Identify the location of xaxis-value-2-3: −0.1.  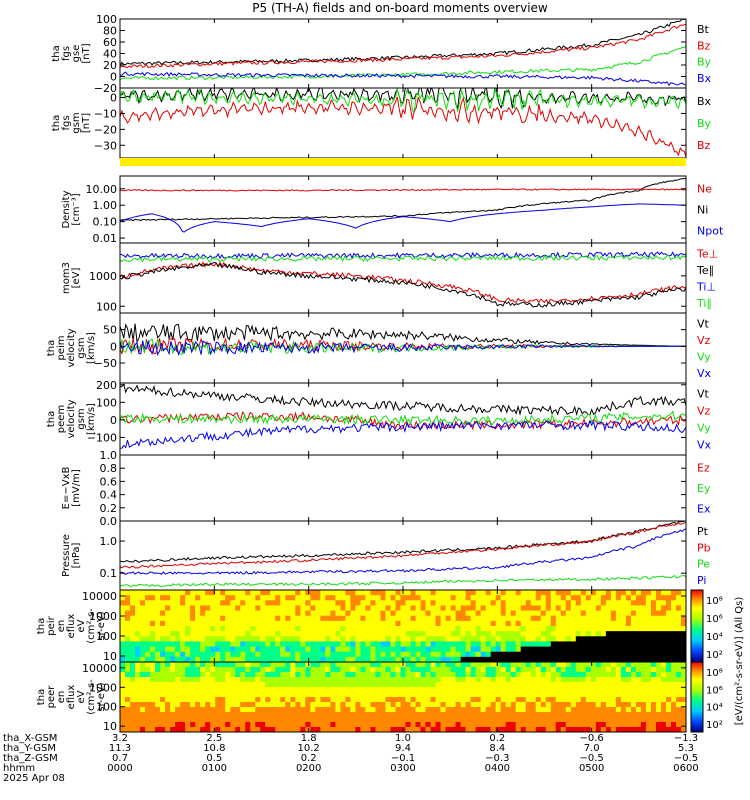
(403, 758).